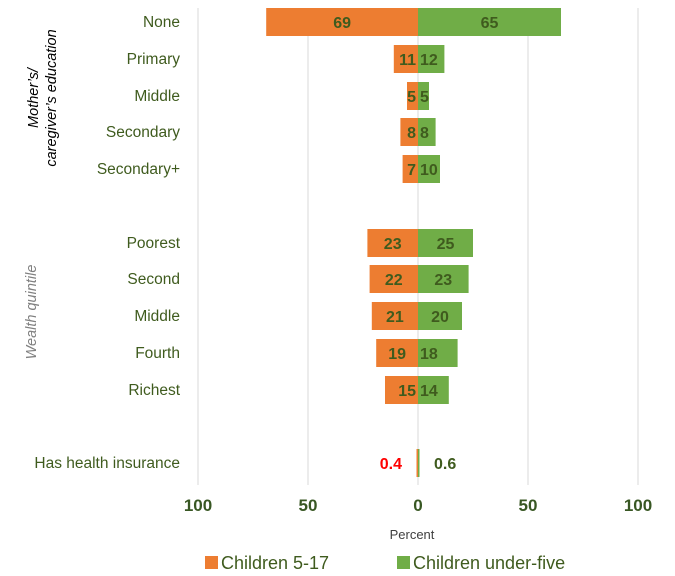 The height and width of the screenshot is (576, 675). What do you see at coordinates (429, 170) in the screenshot?
I see `value-label-children-under-five: 10` at bounding box center [429, 170].